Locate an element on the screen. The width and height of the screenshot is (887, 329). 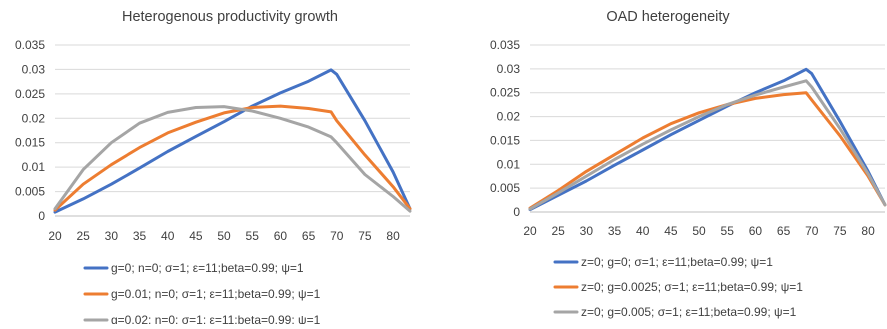
legend-label: z=0; g=0.005; σ=1; ε=11;beta=0.99; ψ=1 is located at coordinates (689, 312).